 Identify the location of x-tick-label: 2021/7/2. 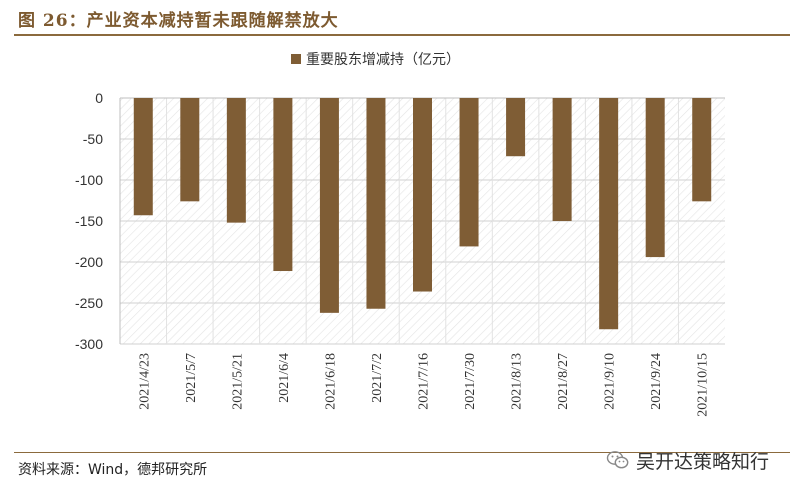
(377, 378).